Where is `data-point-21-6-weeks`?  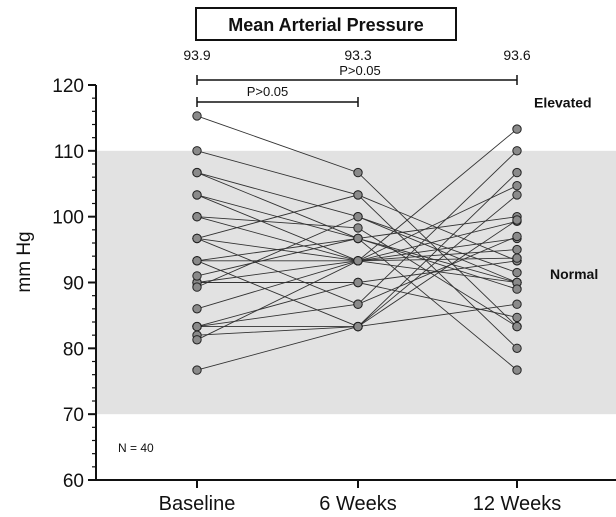
data-point-21-6-weeks is located at coordinates (358, 304).